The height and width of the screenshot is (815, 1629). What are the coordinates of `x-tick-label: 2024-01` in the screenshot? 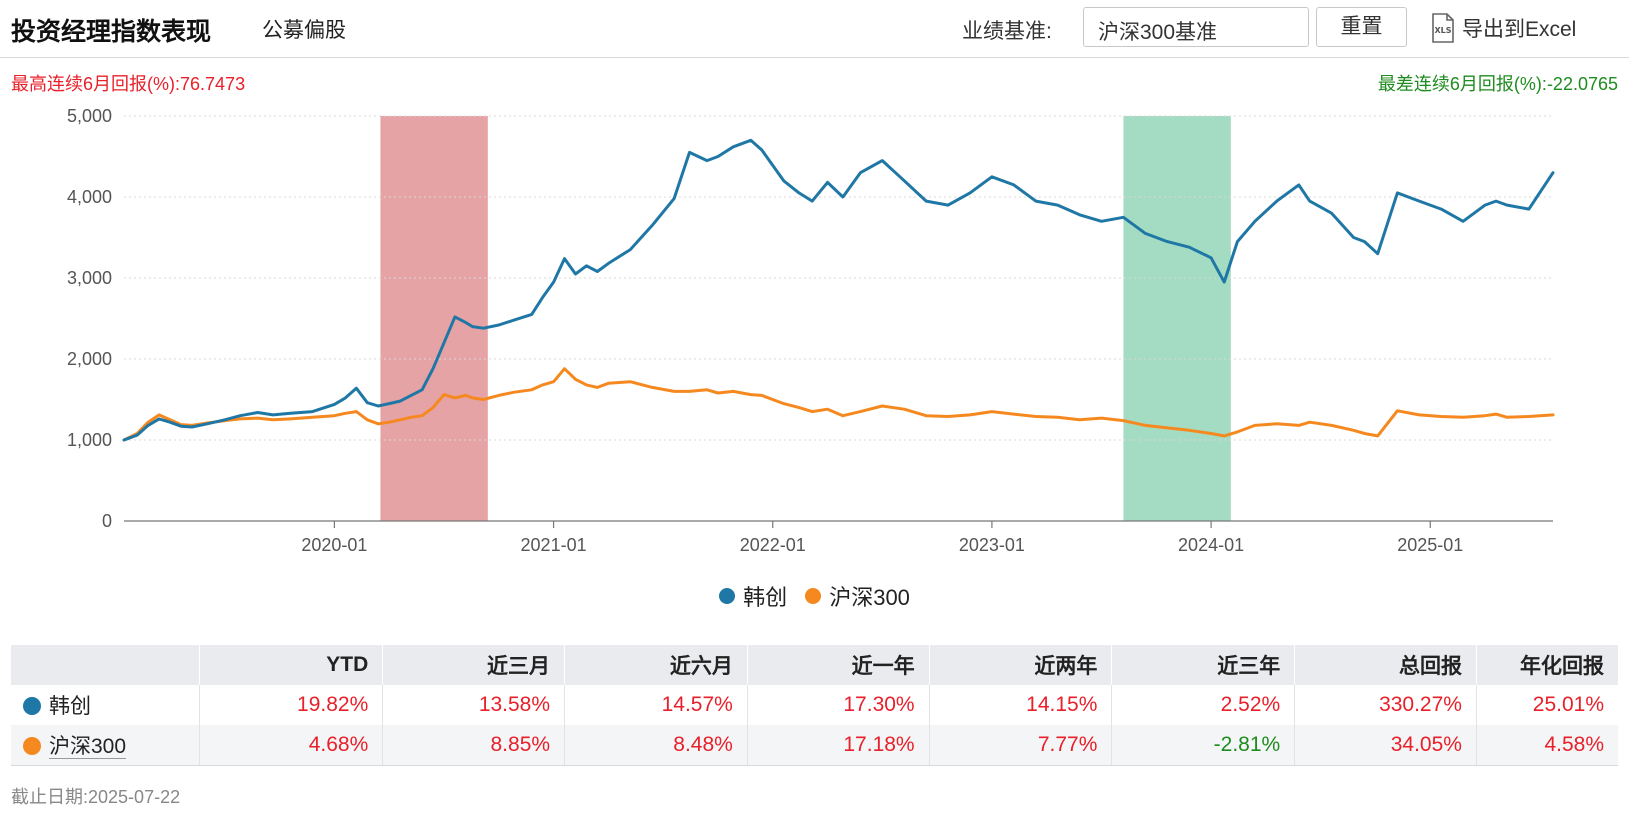 It's located at (1211, 545).